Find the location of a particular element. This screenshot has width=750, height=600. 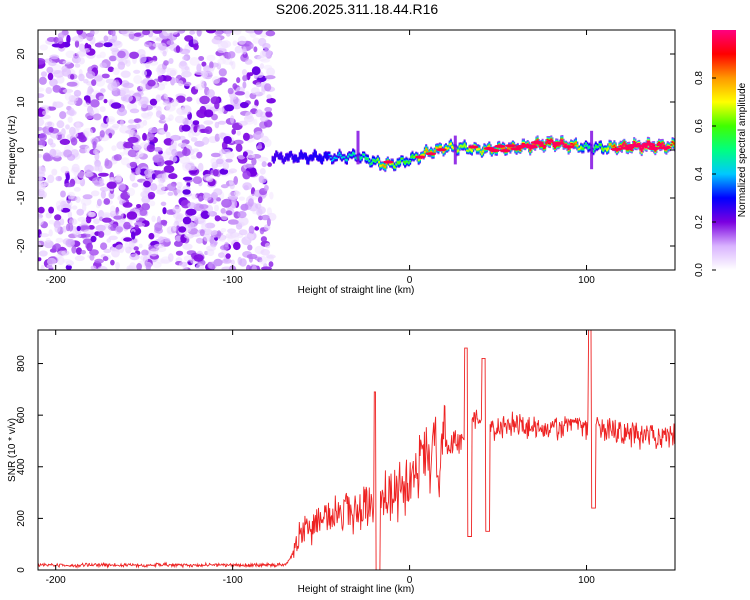

y-tick-label: 600 is located at coordinates (21, 414).